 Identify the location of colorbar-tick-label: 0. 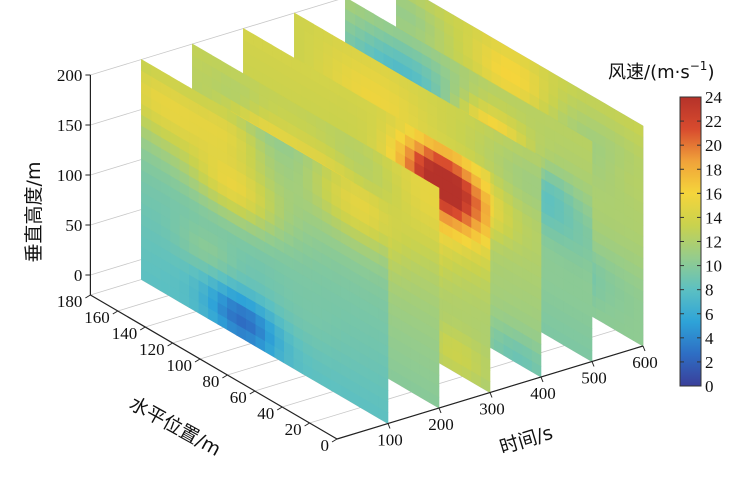
(709, 386).